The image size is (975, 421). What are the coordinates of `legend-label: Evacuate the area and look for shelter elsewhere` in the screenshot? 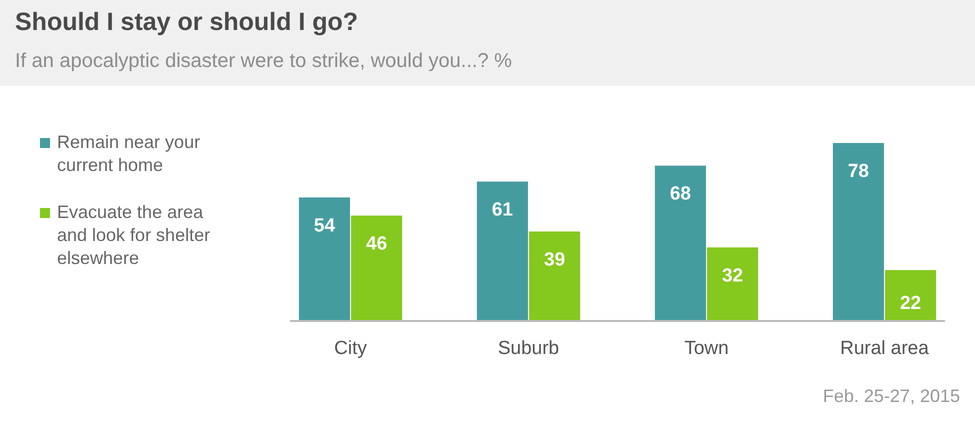 It's located at (133, 235).